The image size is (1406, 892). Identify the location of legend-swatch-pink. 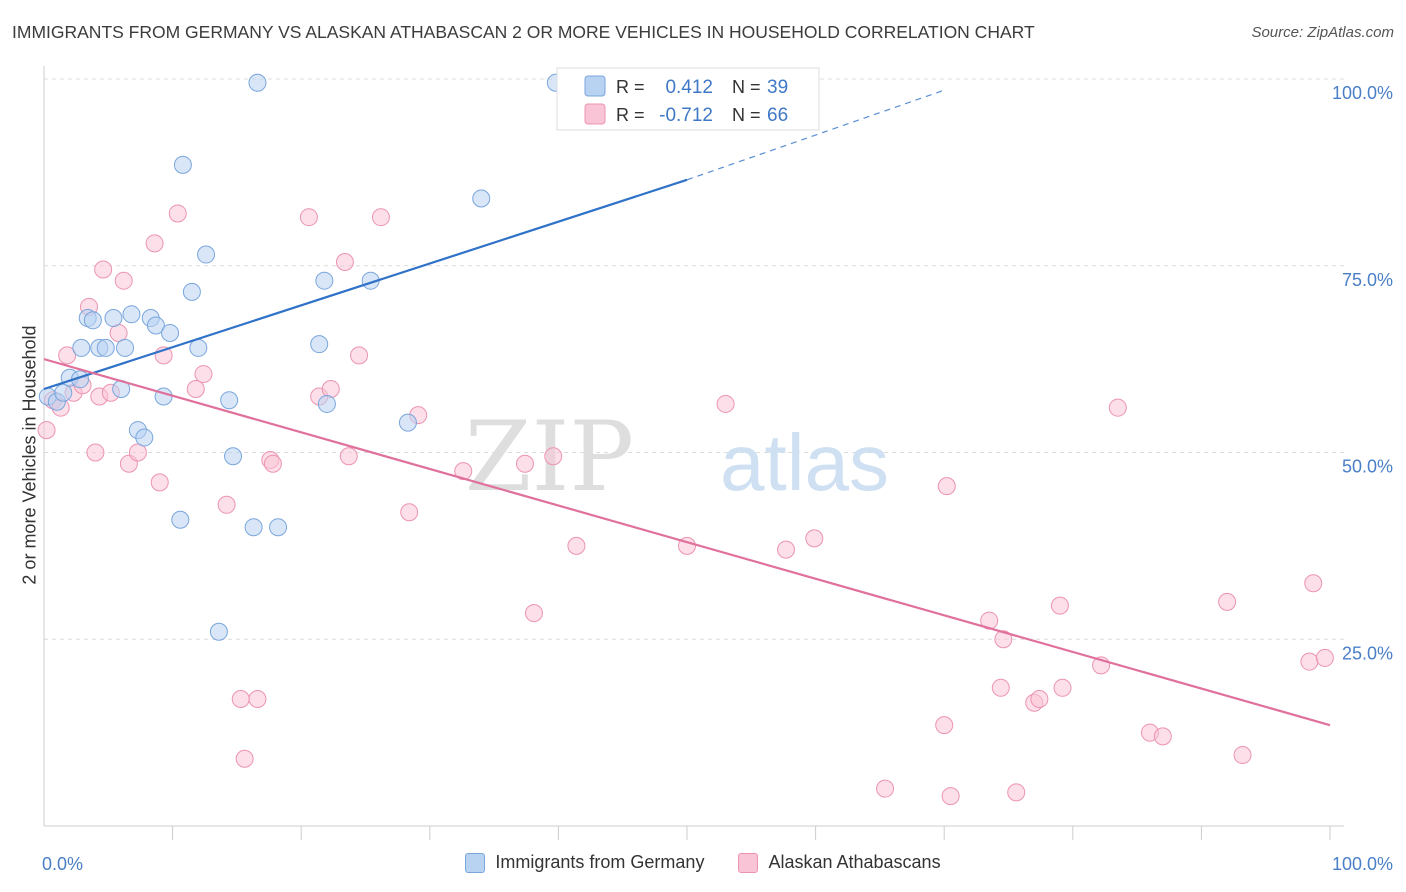
(748, 862).